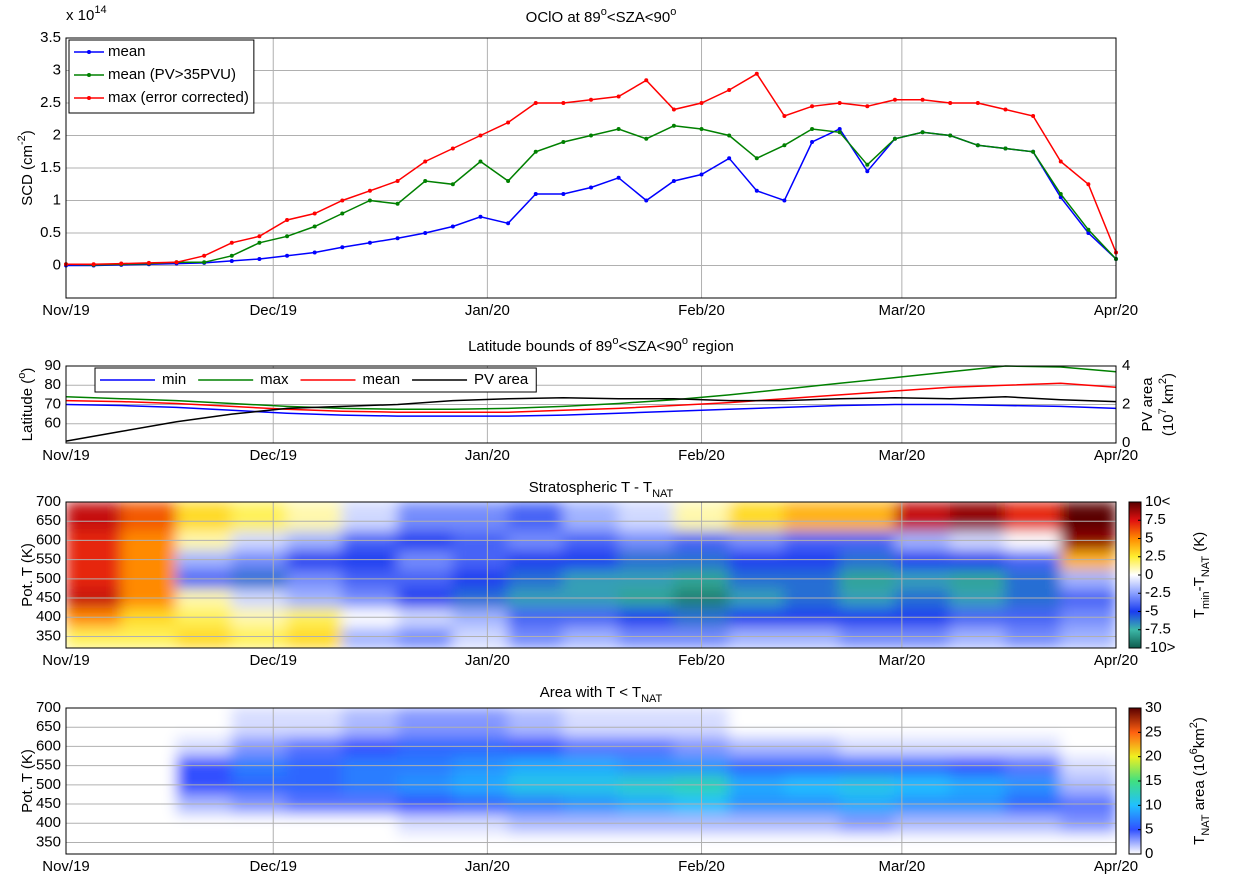  What do you see at coordinates (48, 841) in the screenshot?
I see `y-tick-label: 350` at bounding box center [48, 841].